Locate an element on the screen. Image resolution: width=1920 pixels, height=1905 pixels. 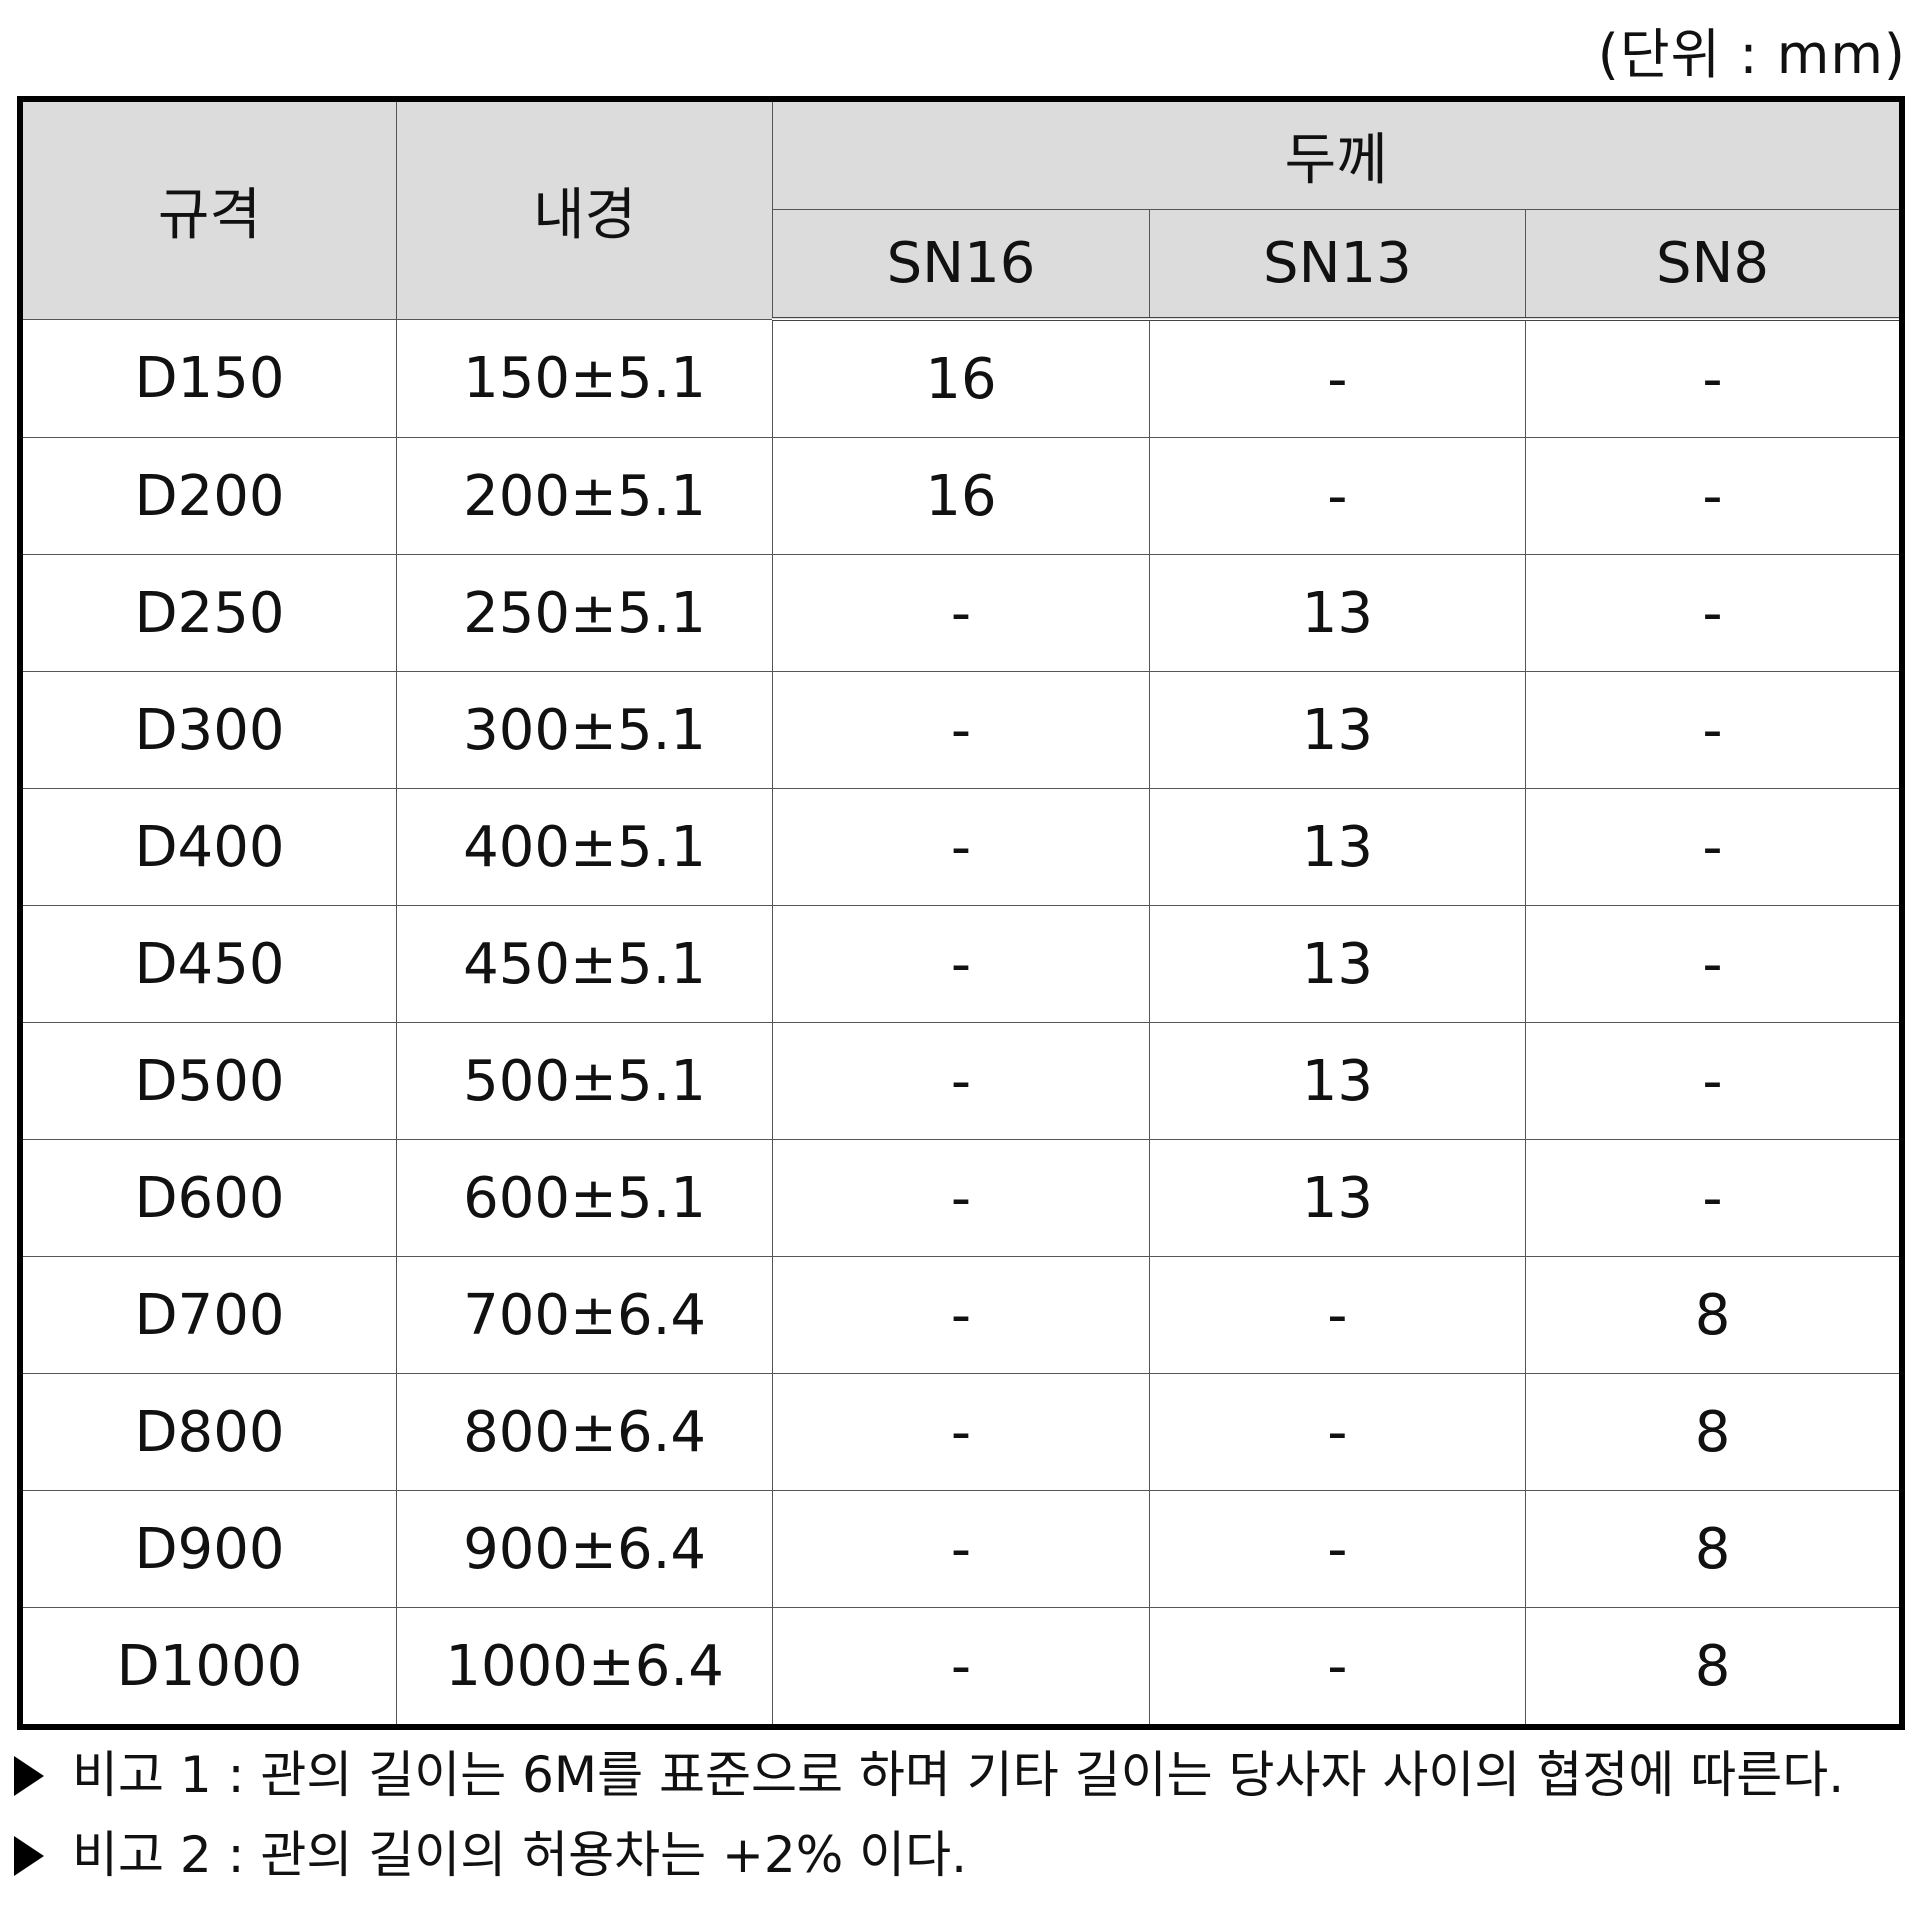
table-row: D200 200±5.1 16- - is located at coordinates (961, 496).